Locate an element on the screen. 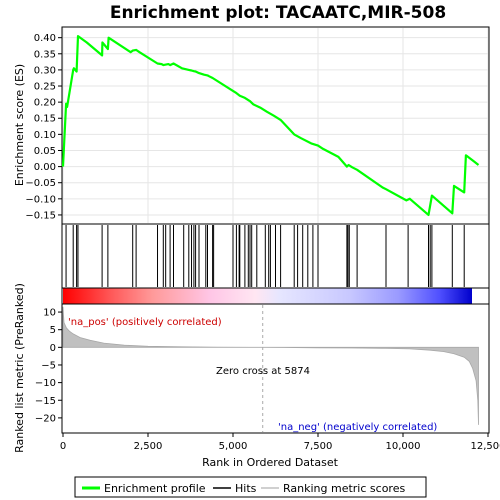 This screenshot has height=500, width=500. color-band is located at coordinates (267, 296).